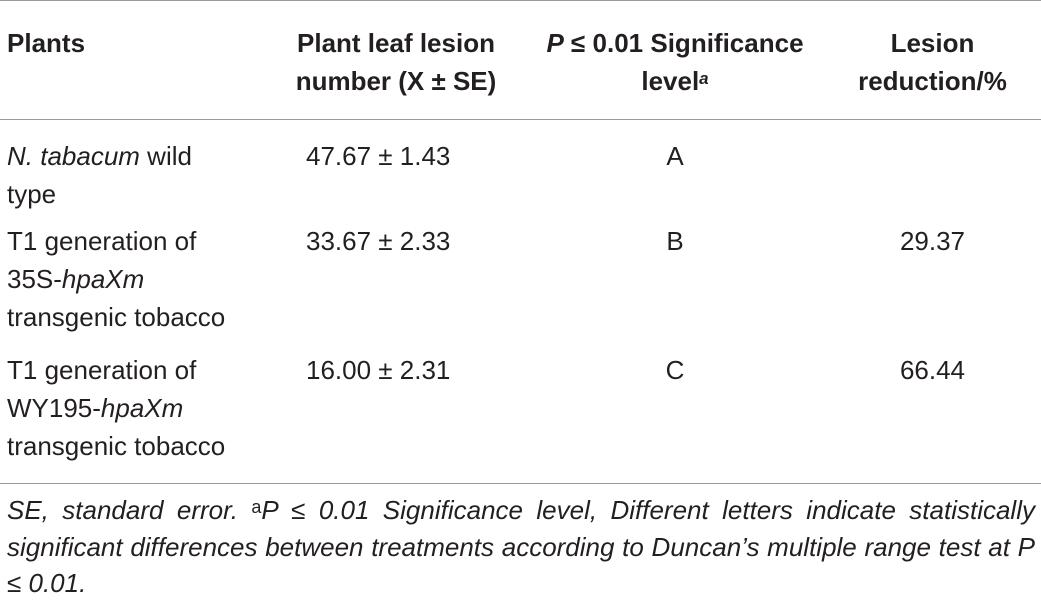  What do you see at coordinates (46, 43) in the screenshot?
I see `header-plants-label: Plants` at bounding box center [46, 43].